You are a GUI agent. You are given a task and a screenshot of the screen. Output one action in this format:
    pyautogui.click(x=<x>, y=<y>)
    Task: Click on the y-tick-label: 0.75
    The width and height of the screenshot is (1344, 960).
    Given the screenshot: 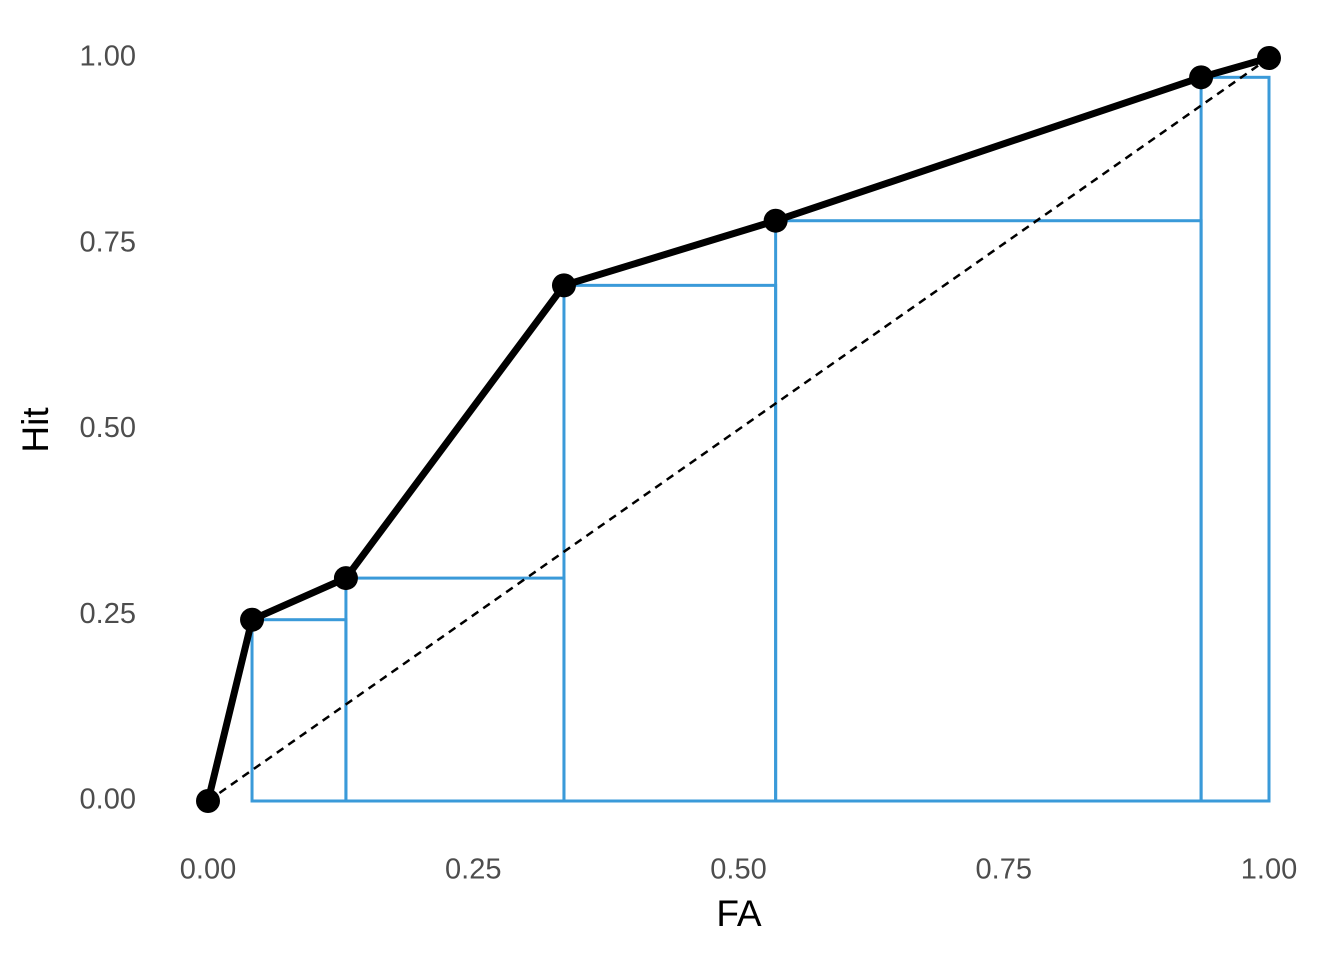 What is the action you would take?
    pyautogui.click(x=108, y=242)
    